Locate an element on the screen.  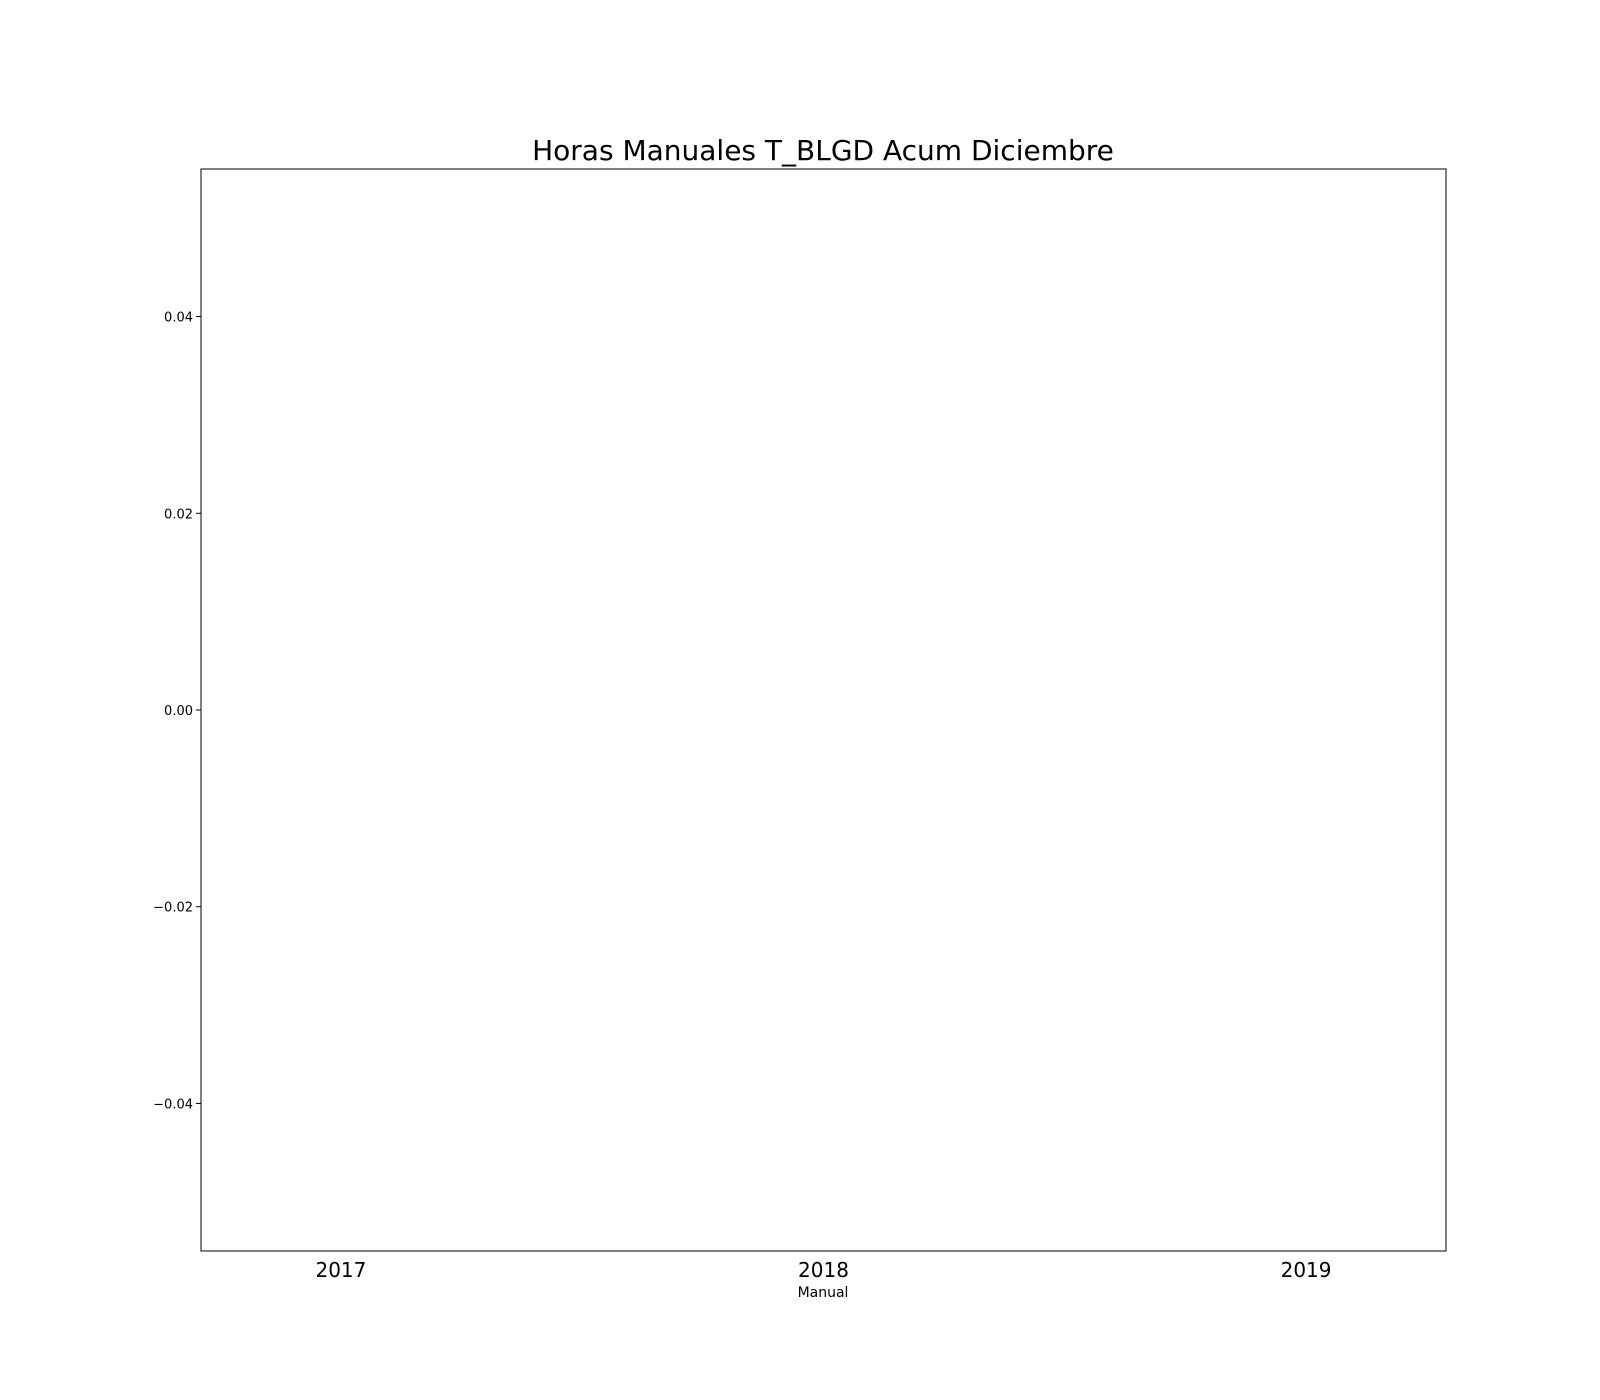
y-tick-label: 0.00 is located at coordinates (178, 711).